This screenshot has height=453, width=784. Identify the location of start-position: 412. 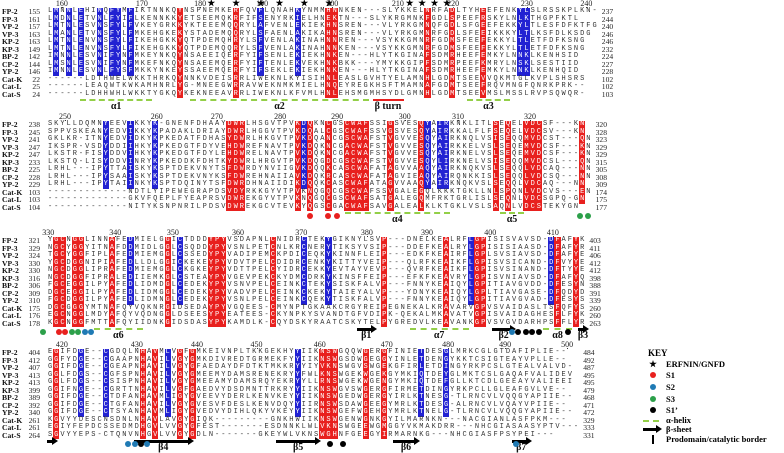
(34, 360).